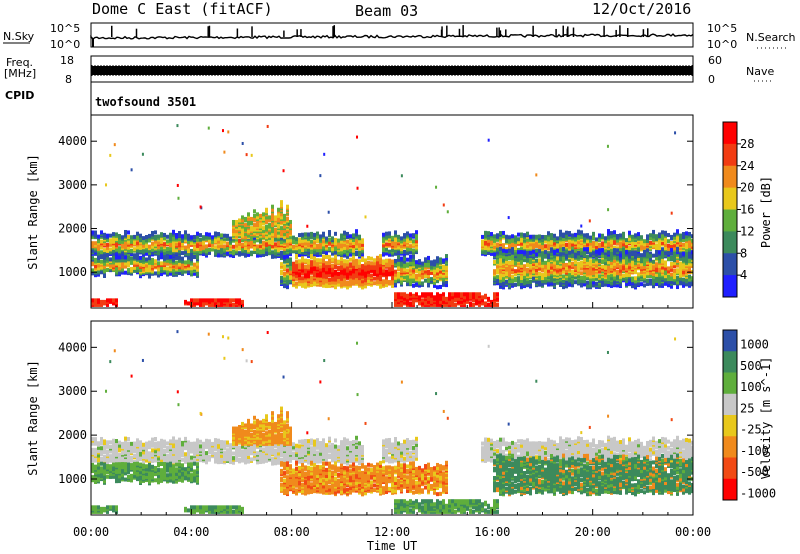 The width and height of the screenshot is (800, 554). I want to click on freq-trace-ticks, so click(392, 70).